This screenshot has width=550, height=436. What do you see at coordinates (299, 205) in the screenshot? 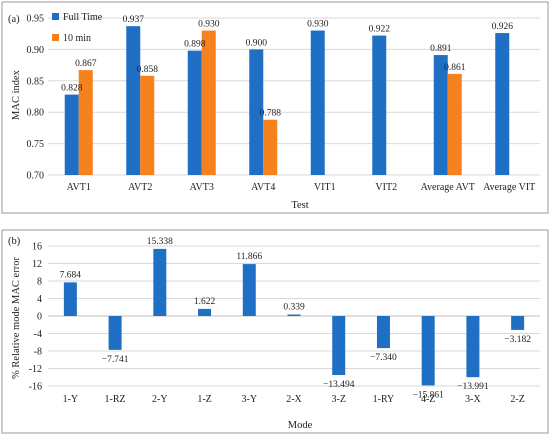
I see `panel-a-x-axis-title: Test` at bounding box center [299, 205].